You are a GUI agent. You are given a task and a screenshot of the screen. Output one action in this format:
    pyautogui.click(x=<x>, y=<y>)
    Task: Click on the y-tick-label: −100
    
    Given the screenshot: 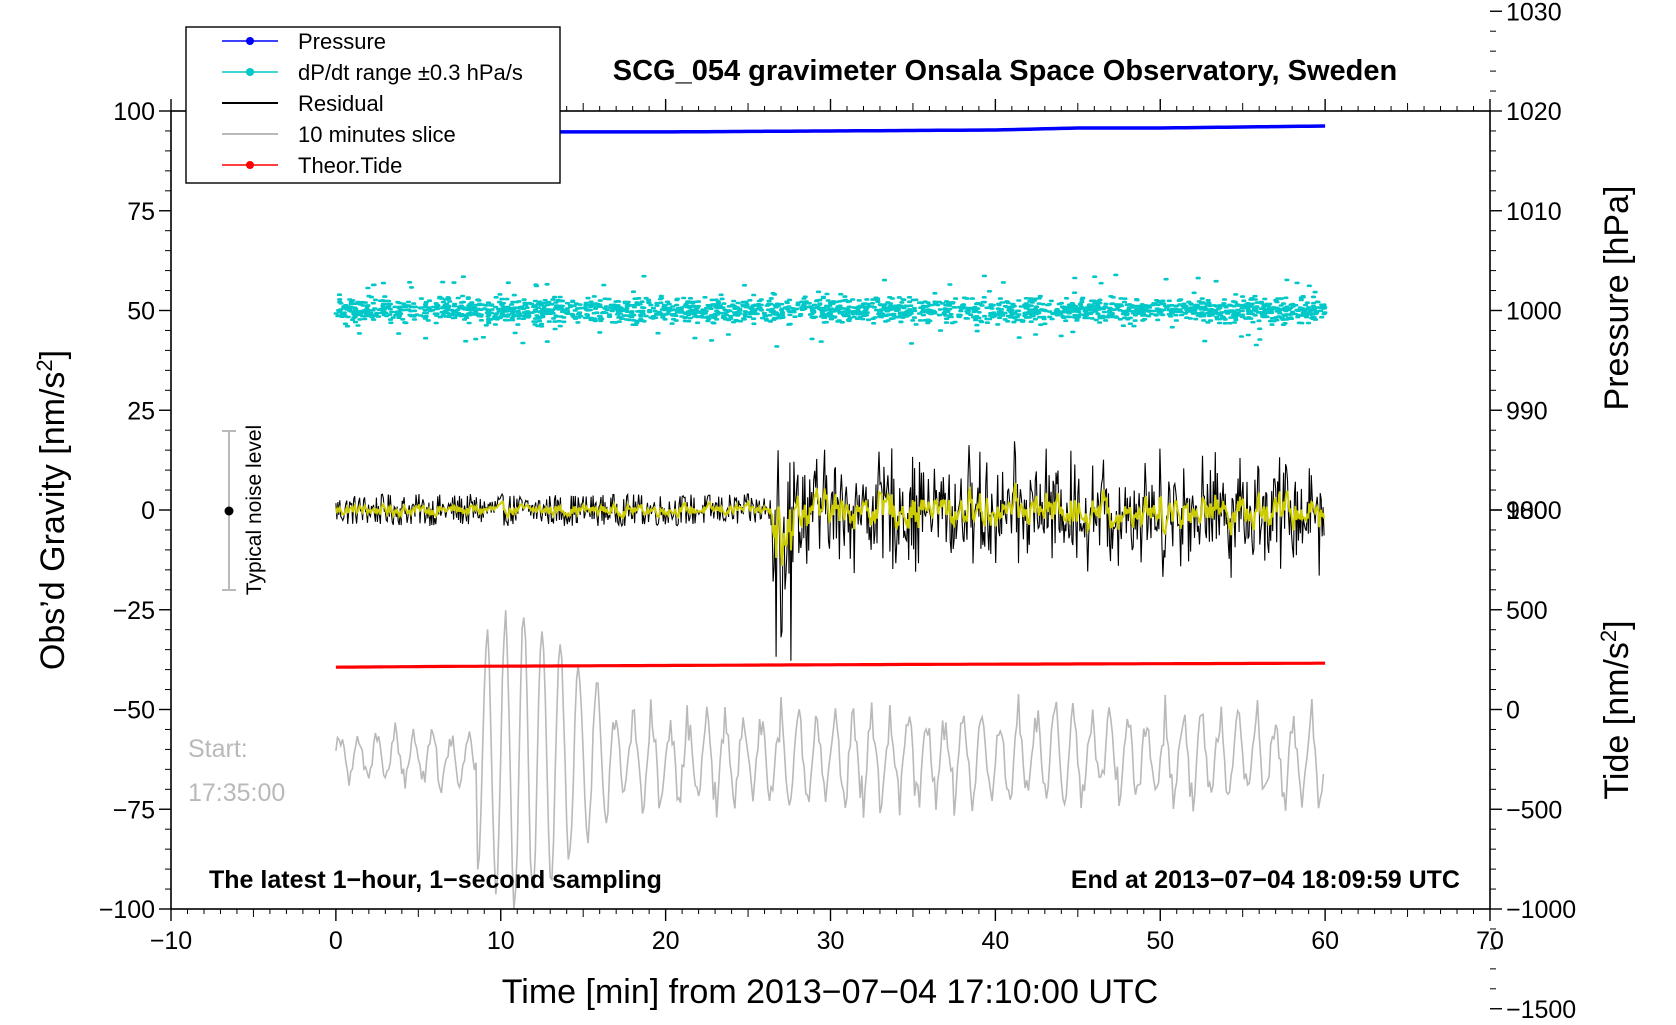 What is the action you would take?
    pyautogui.click(x=127, y=910)
    